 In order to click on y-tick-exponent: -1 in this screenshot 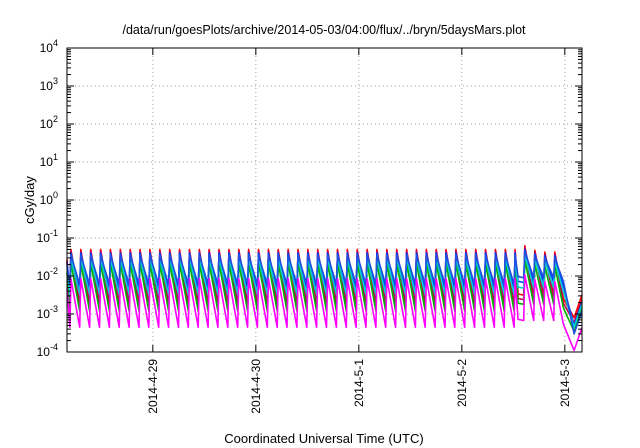, I will do `click(54, 233)`.